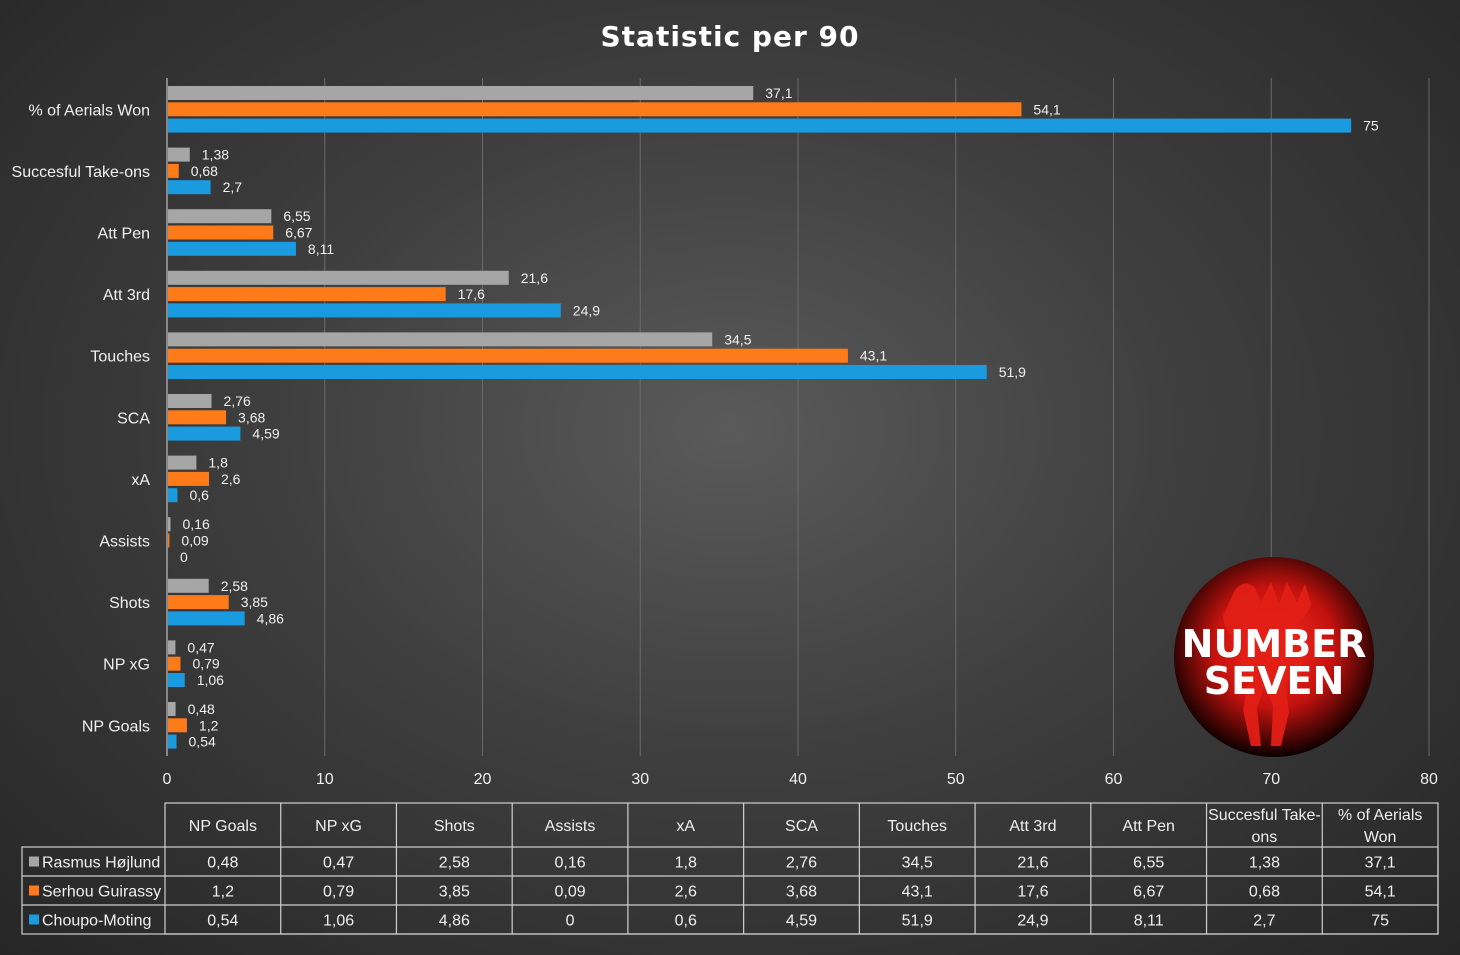  I want to click on category-label: Touches, so click(120, 357).